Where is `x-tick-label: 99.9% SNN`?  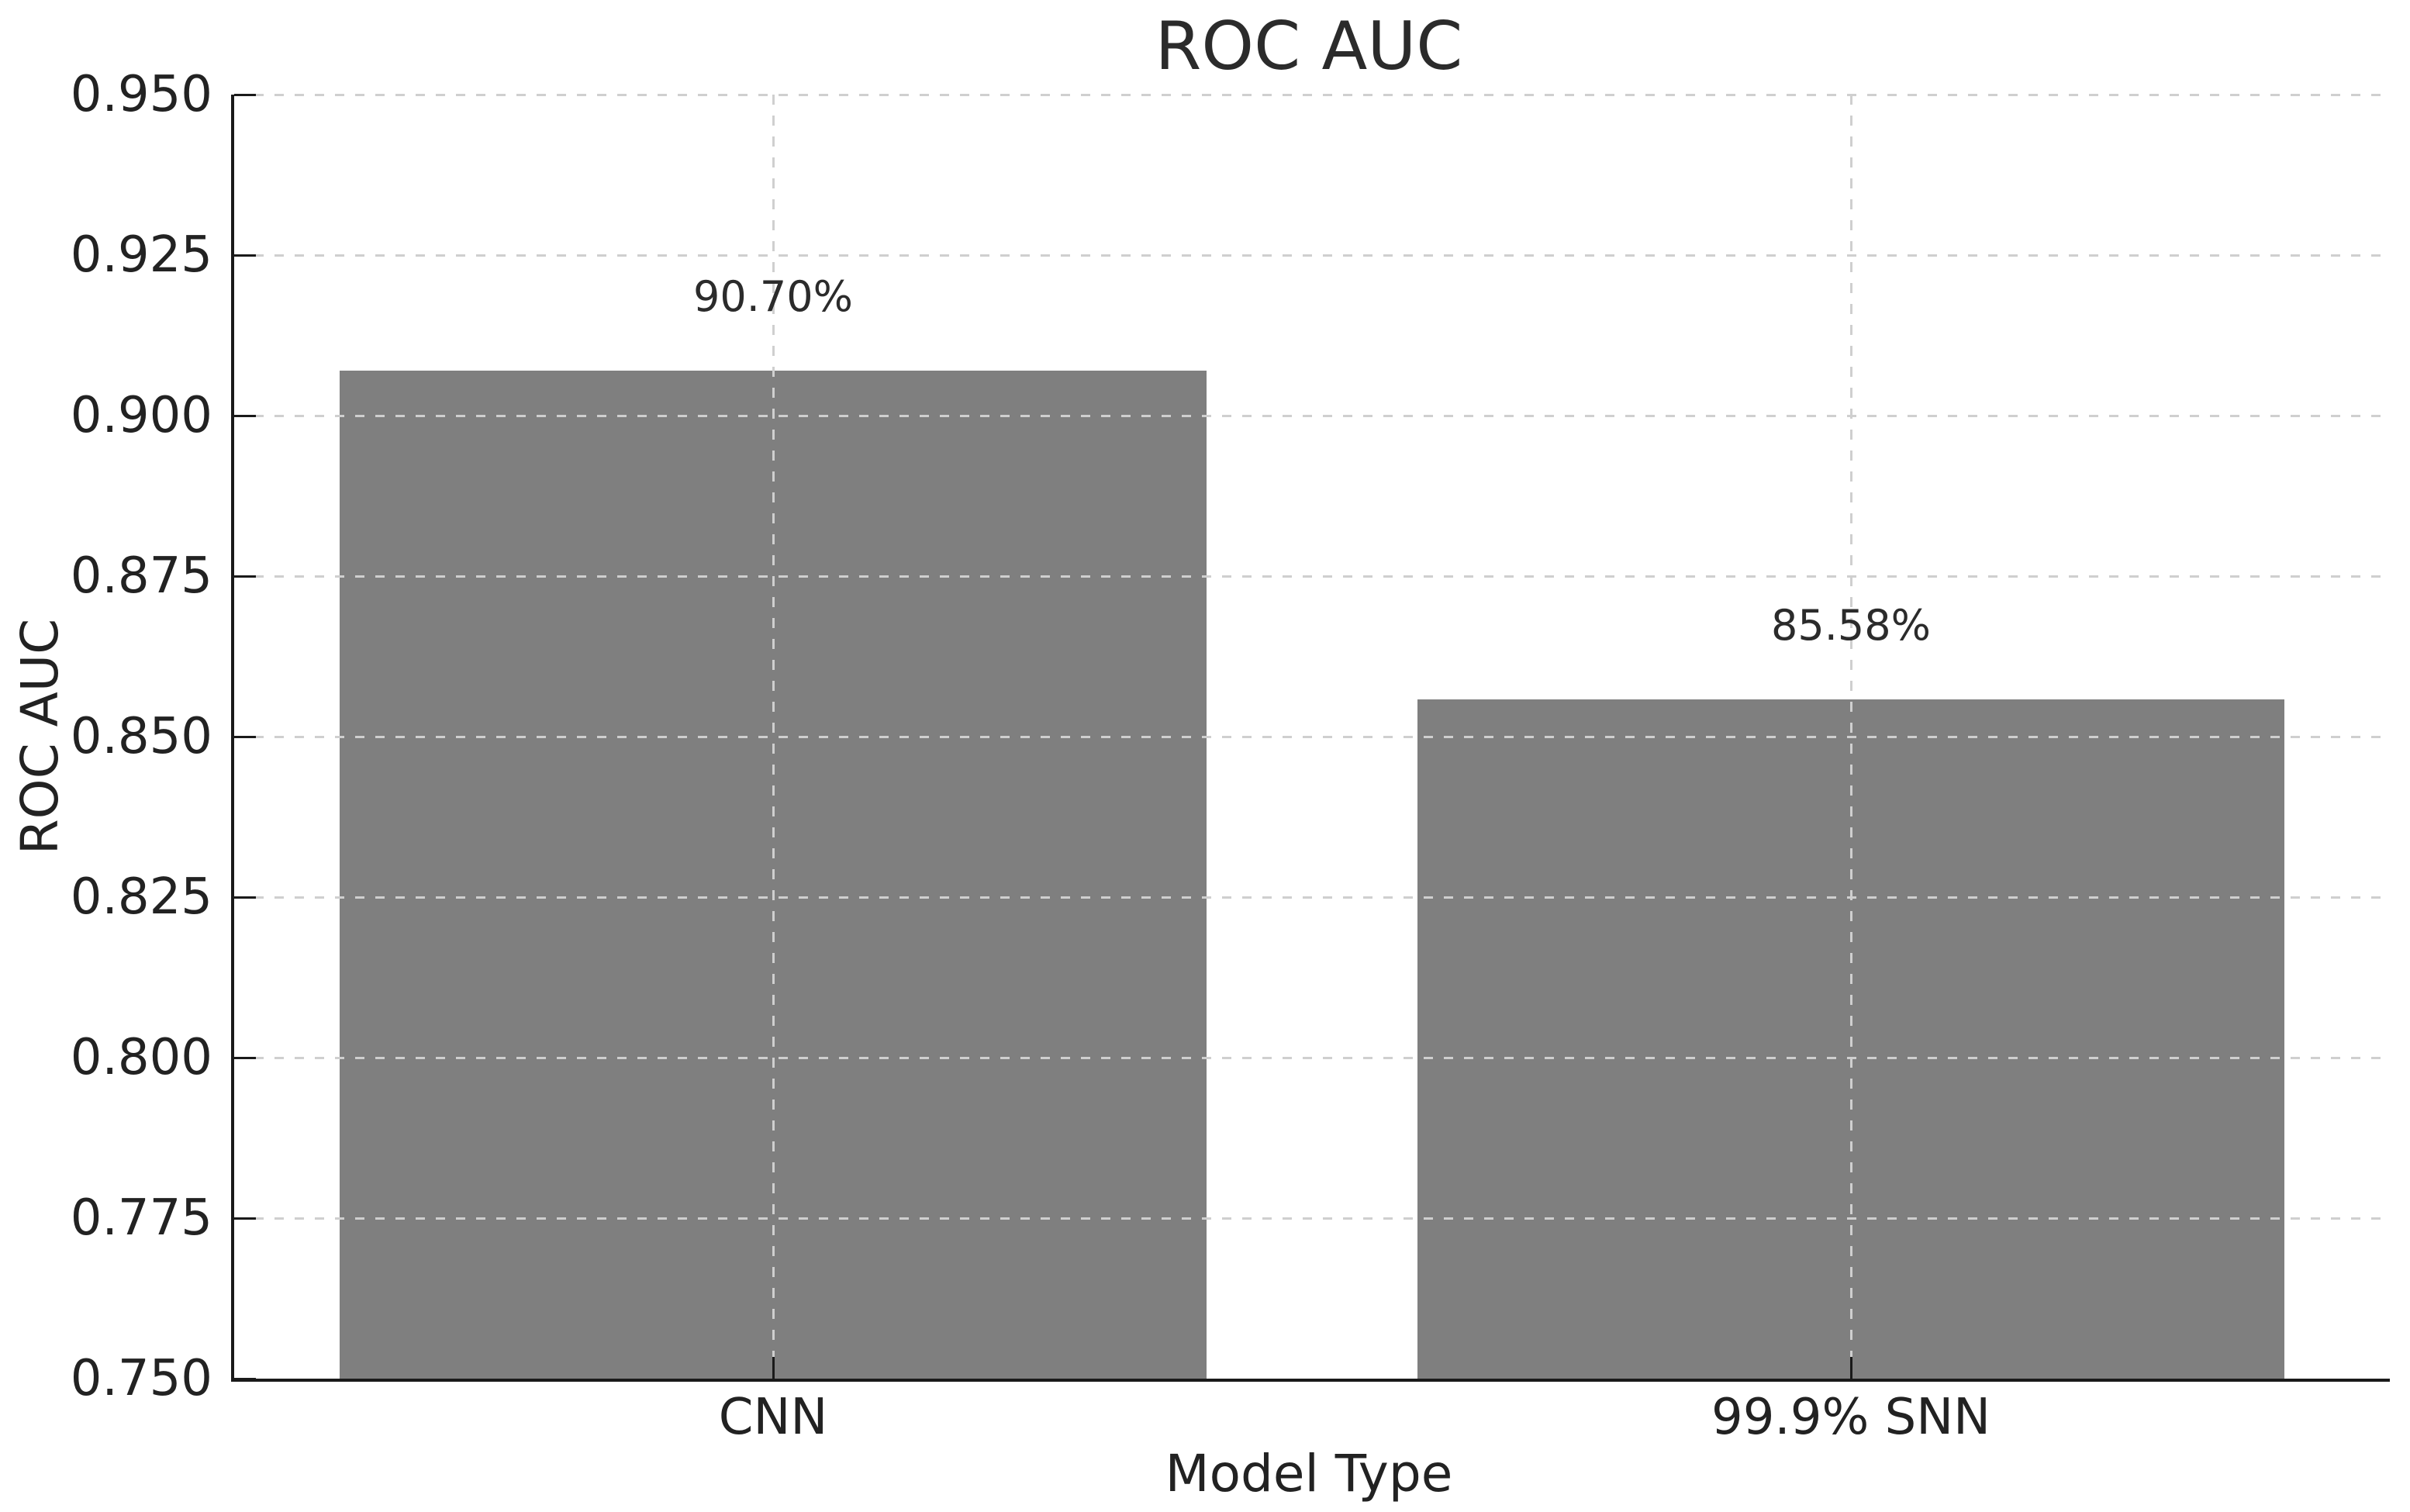
x-tick-label: 99.9% SNN is located at coordinates (1851, 1417).